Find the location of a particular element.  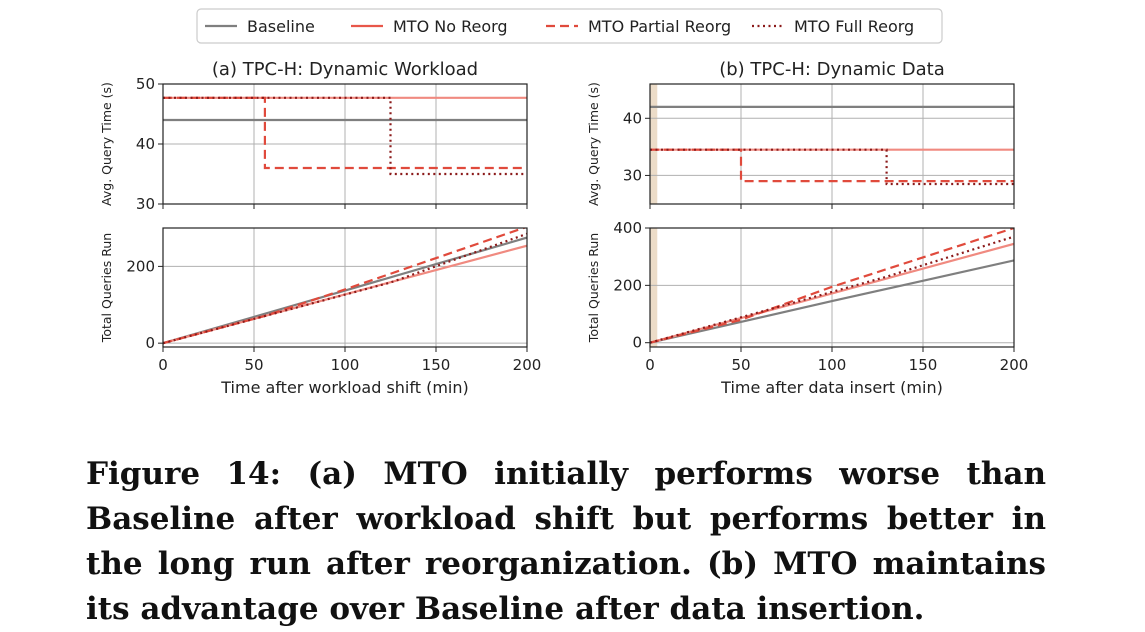

panel-title: (a) TPC-H: Dynamic Workload is located at coordinates (345, 69).